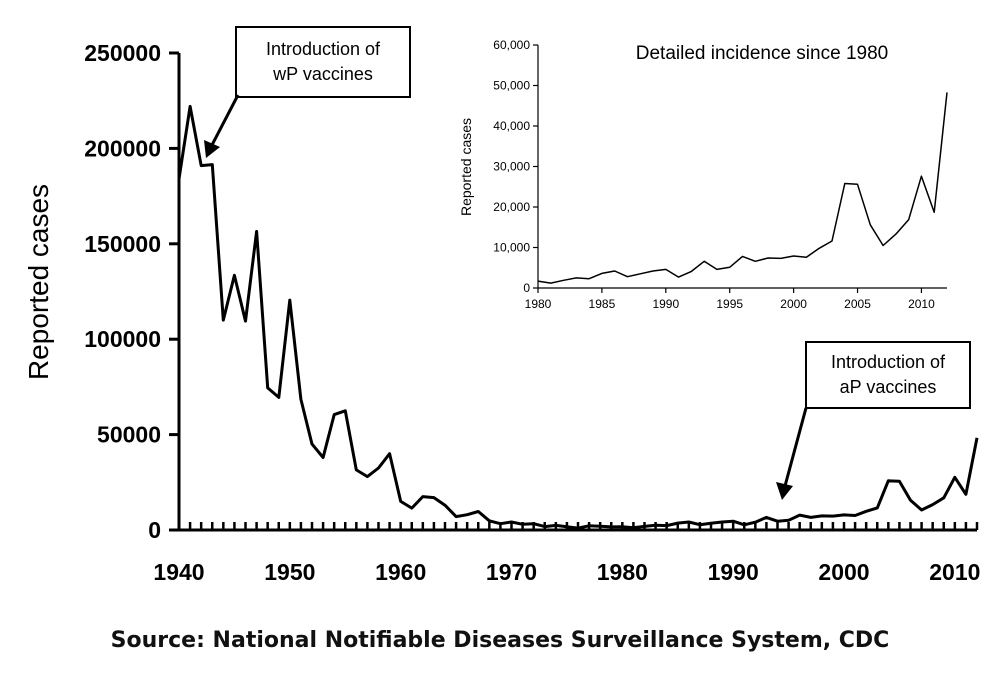  Describe the element at coordinates (622, 572) in the screenshot. I see `main-x-tick-label: 1980` at that location.